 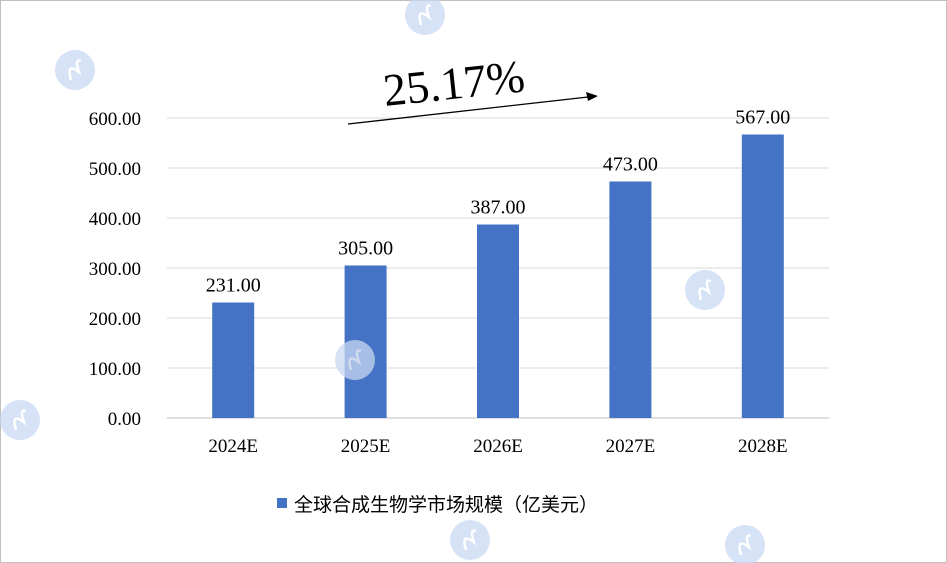 I want to click on x-tick-label: 2025E, so click(x=366, y=446).